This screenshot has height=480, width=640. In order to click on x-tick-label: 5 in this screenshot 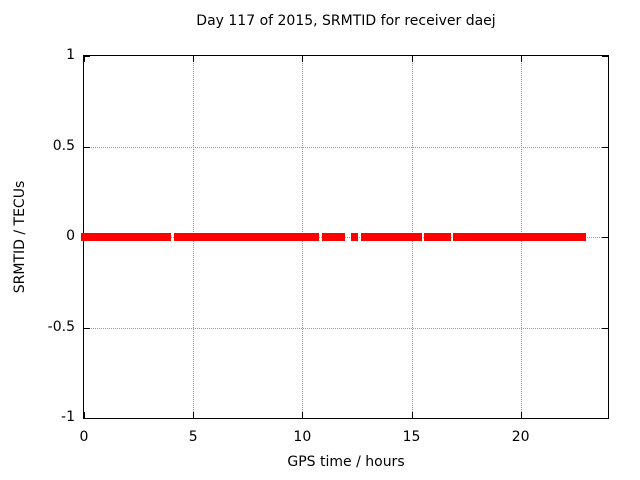, I will do `click(193, 437)`.